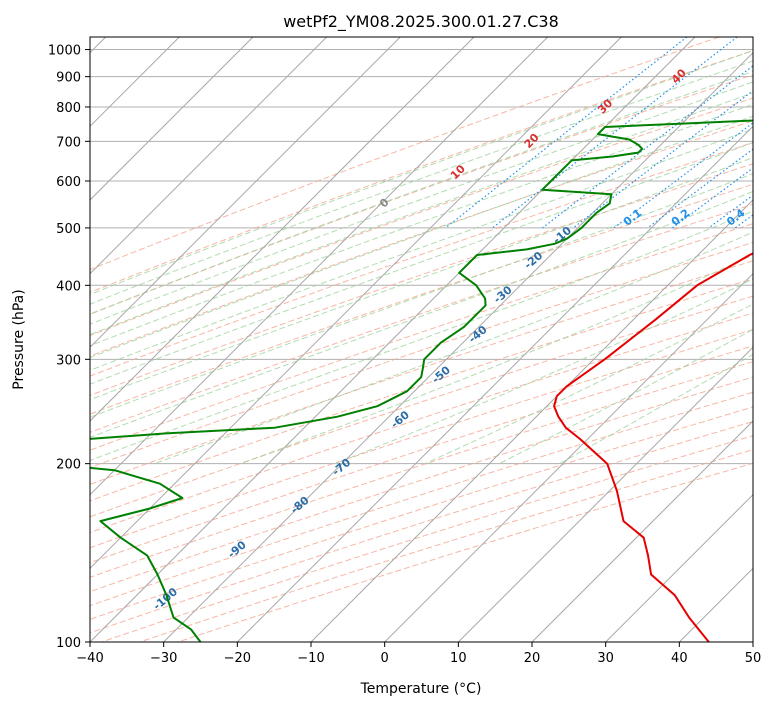 The image size is (775, 708). Describe the element at coordinates (163, 658) in the screenshot. I see `x-tick-label: −30` at that location.